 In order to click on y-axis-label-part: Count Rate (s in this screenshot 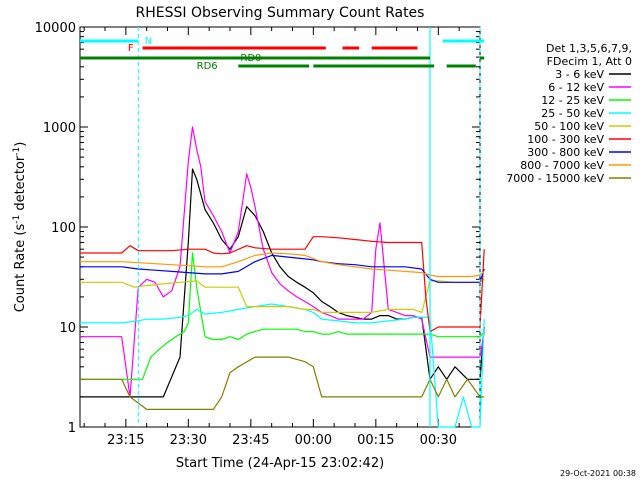, I will do `click(20, 268)`.